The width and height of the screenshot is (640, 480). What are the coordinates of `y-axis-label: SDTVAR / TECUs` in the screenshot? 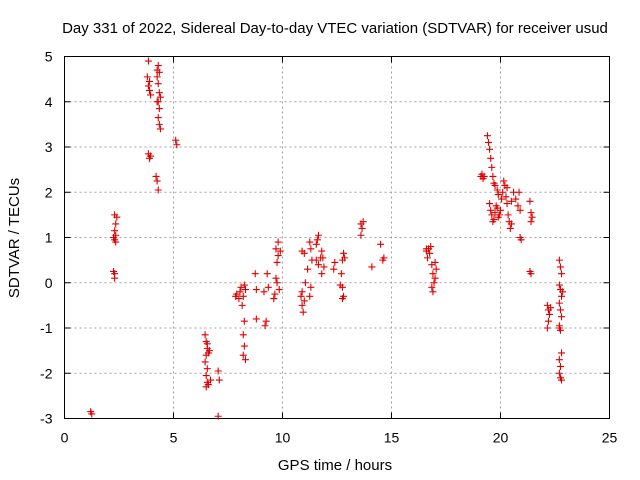 It's located at (14, 238).